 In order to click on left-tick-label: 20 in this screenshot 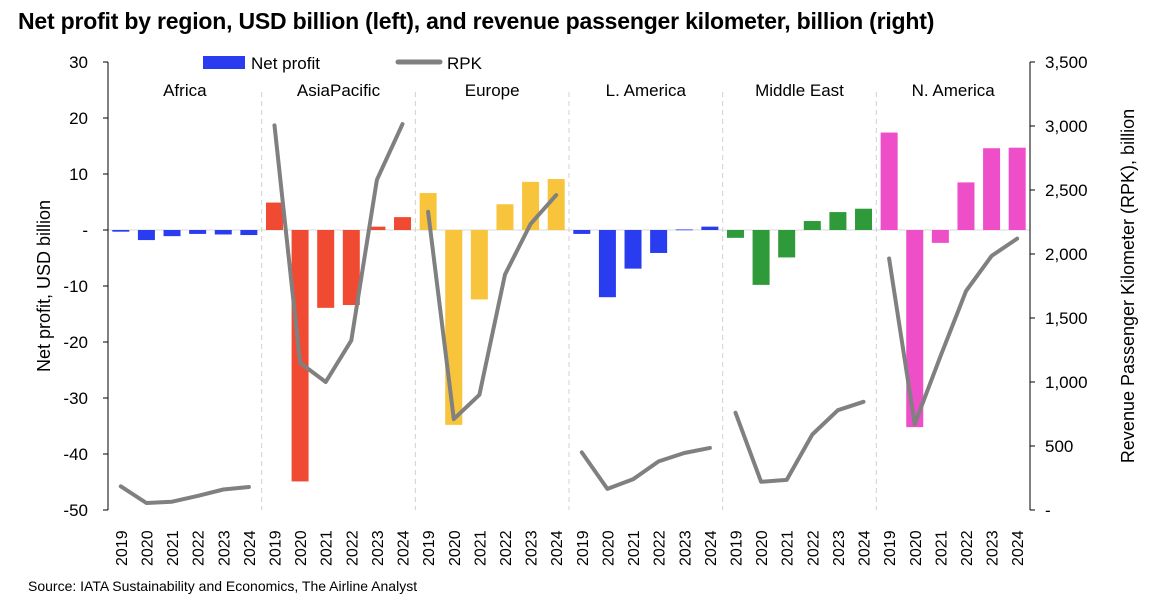, I will do `click(78, 118)`.